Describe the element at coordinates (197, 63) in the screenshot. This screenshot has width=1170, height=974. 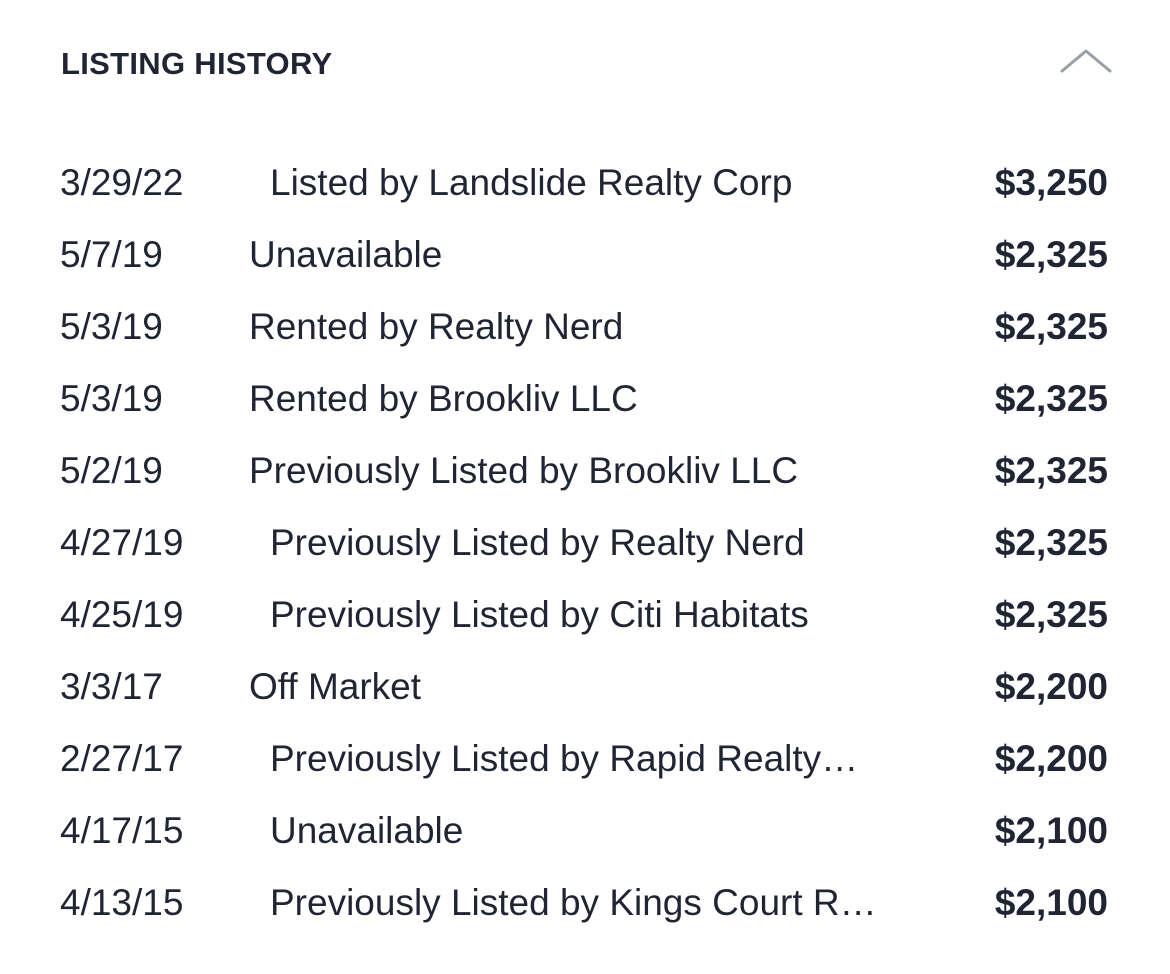
I see `section-title: LISTING HISTORY` at that location.